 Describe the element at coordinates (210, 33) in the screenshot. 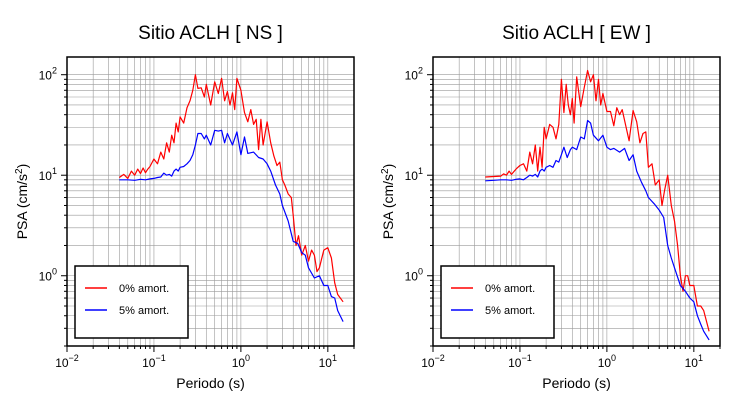

I see `chart-title: Sitio ACLH [ NS ]` at that location.